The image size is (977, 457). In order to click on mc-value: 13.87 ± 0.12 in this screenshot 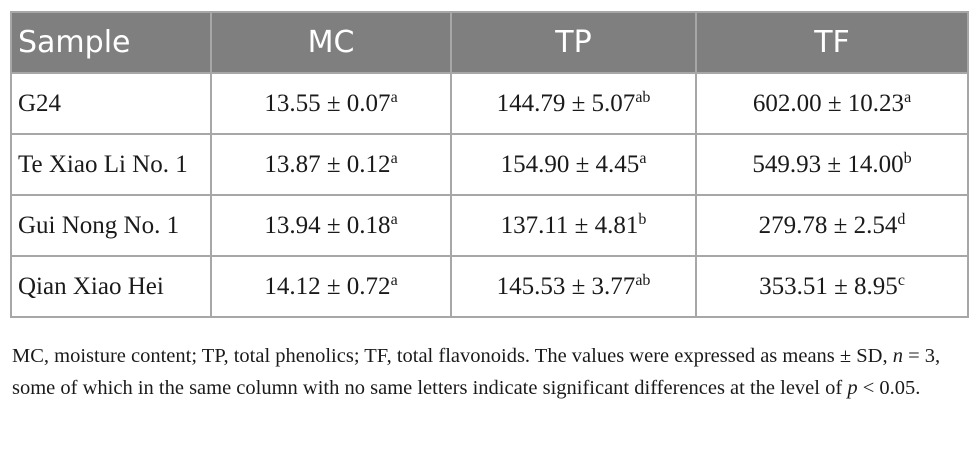, I will do `click(327, 164)`.